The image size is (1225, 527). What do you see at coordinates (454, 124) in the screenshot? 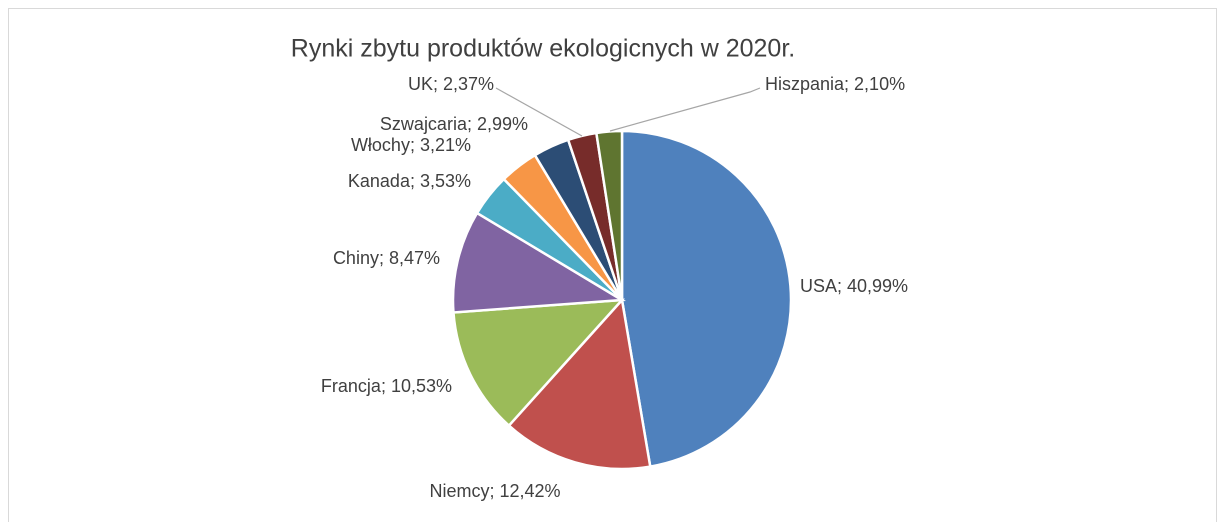
I see `data-label: Szwajcaria; 2,99%` at bounding box center [454, 124].